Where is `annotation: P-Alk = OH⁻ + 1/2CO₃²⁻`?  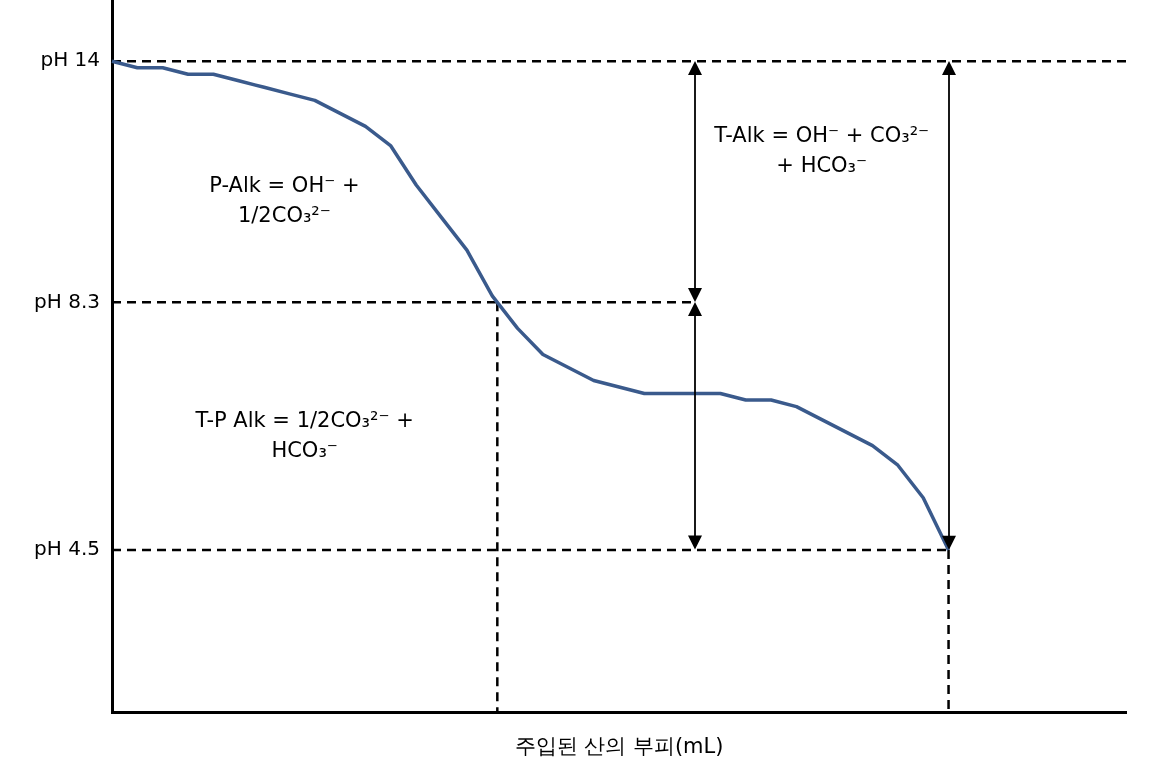 annotation: P-Alk = OH⁻ + 1/2CO₃²⁻ is located at coordinates (284, 200).